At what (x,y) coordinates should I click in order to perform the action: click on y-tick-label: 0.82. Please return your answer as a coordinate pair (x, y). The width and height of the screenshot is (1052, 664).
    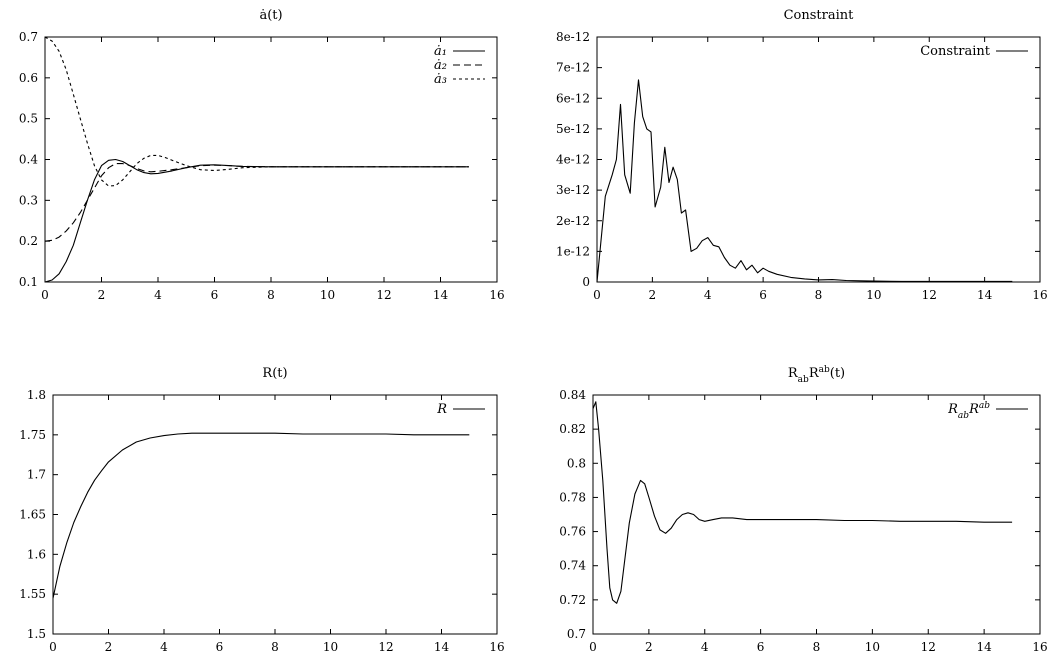
    Looking at the image, I should click on (572, 429).